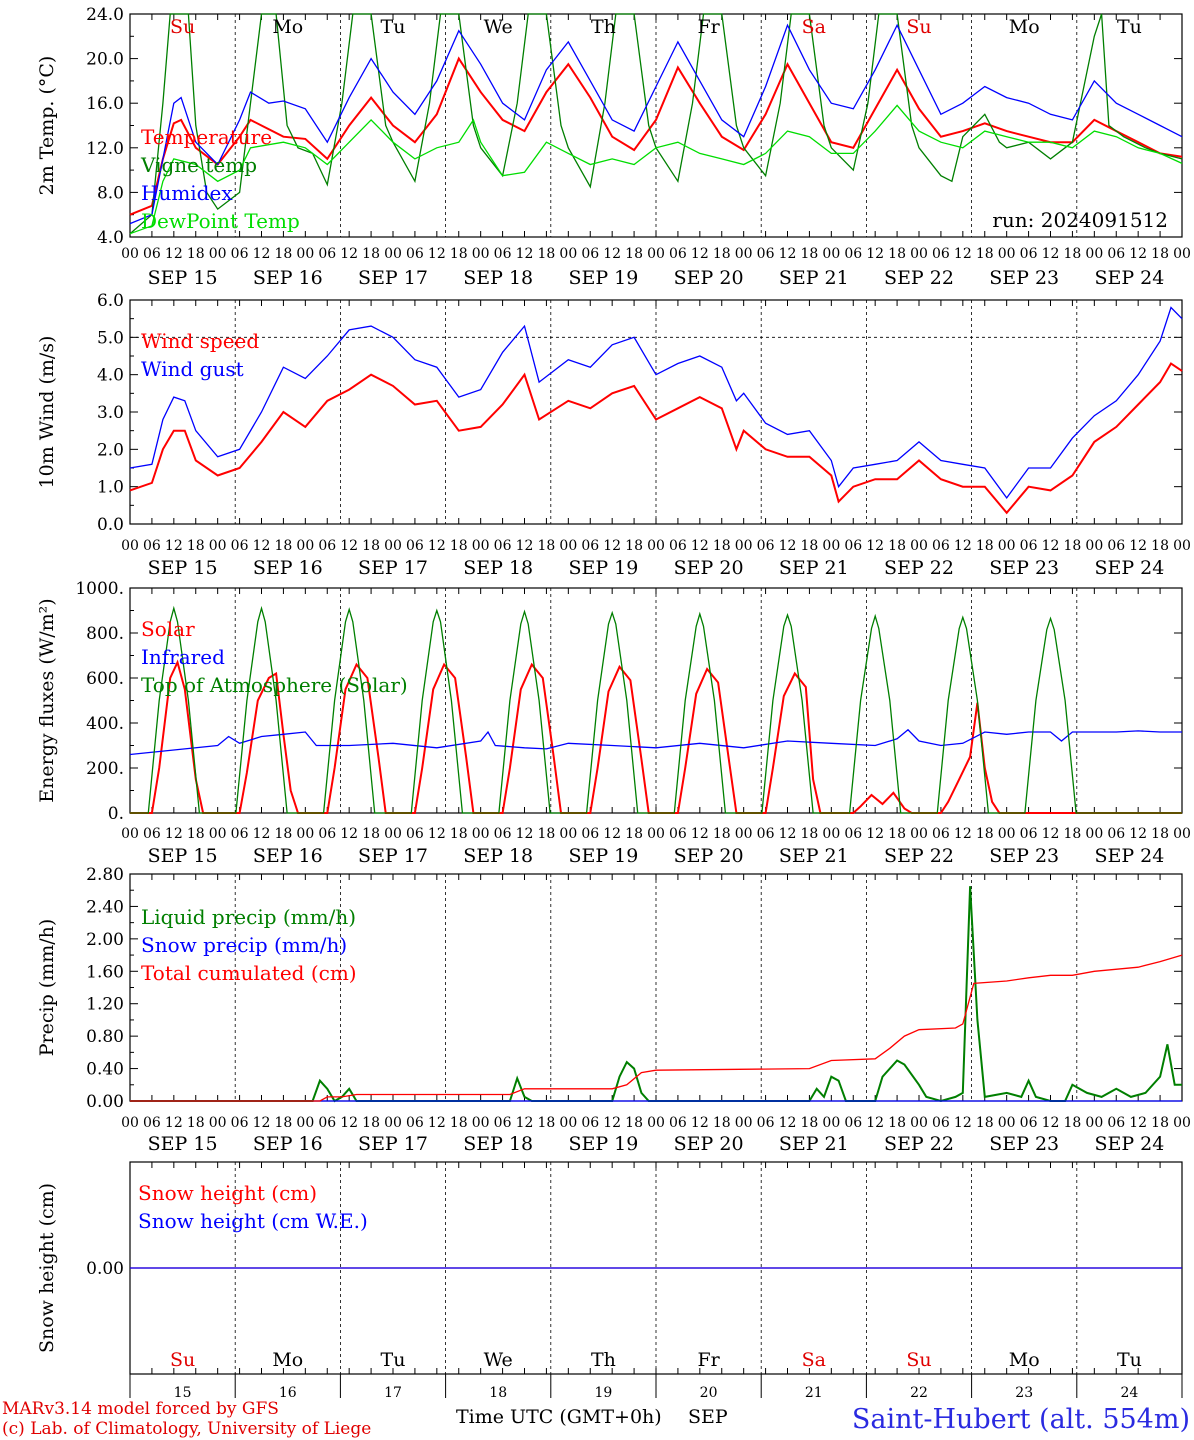  What do you see at coordinates (393, 1393) in the screenshot?
I see `day-number: 17` at bounding box center [393, 1393].